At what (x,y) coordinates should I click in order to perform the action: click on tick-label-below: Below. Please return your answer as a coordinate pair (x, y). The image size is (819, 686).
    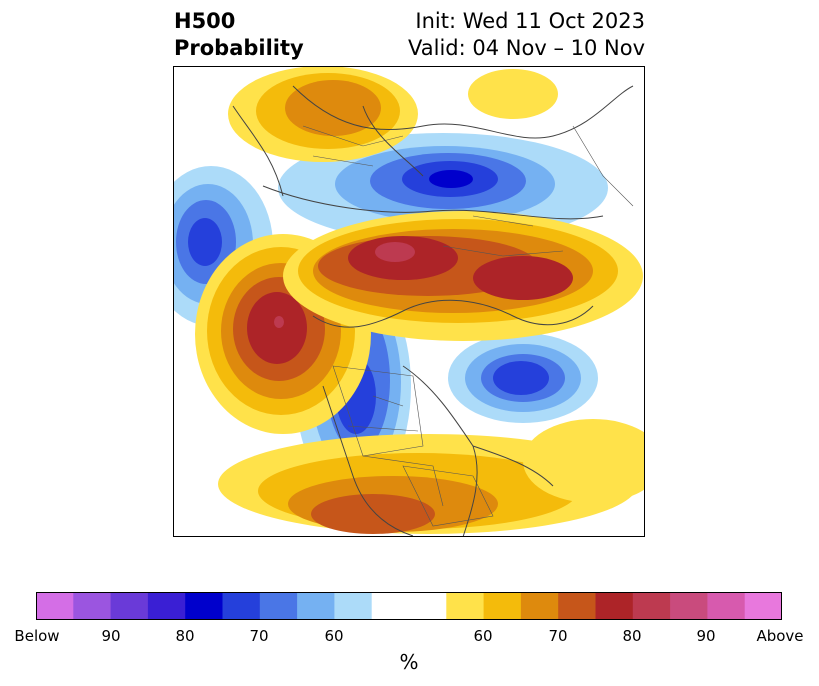
    Looking at the image, I should click on (37, 636).